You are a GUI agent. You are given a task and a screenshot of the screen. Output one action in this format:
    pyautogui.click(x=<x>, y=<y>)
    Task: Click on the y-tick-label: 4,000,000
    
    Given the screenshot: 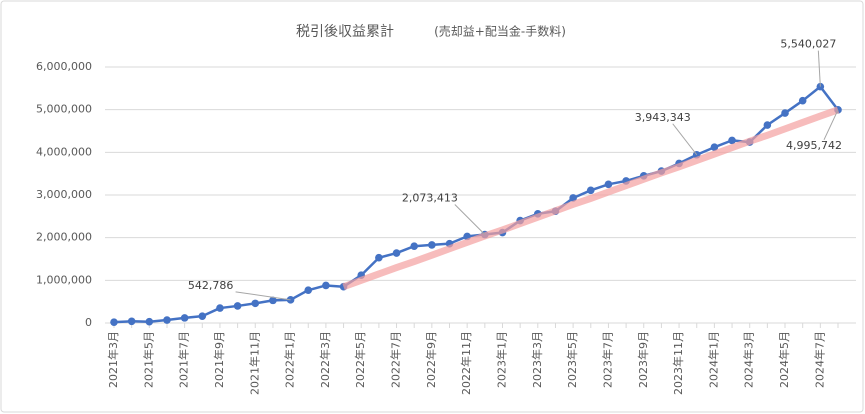 What is the action you would take?
    pyautogui.click(x=64, y=151)
    